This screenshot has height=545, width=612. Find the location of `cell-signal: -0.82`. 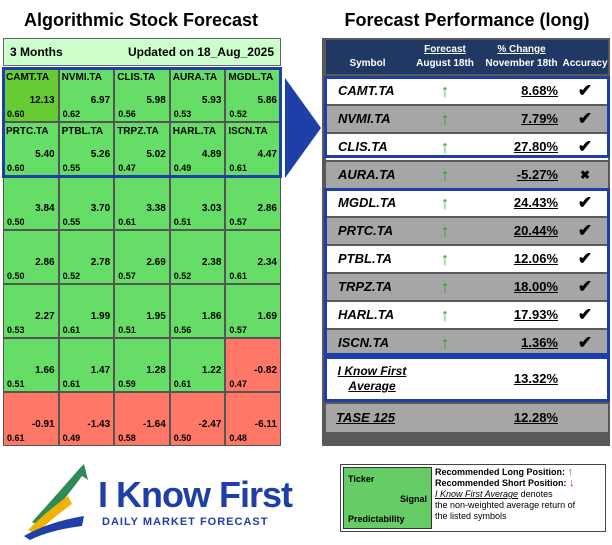

cell-signal: -0.82 is located at coordinates (265, 370).